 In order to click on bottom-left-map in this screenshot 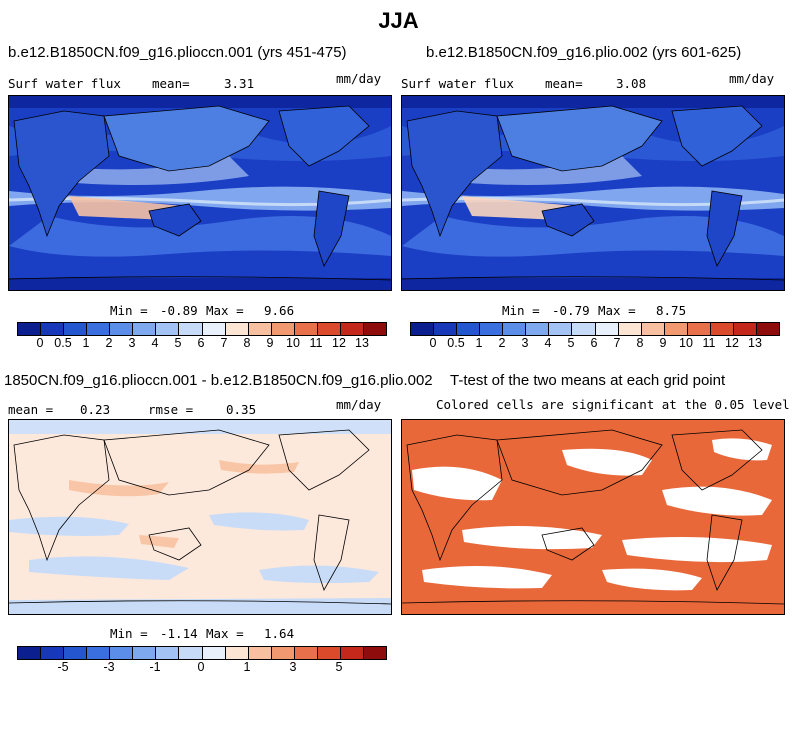, I will do `click(200, 517)`.